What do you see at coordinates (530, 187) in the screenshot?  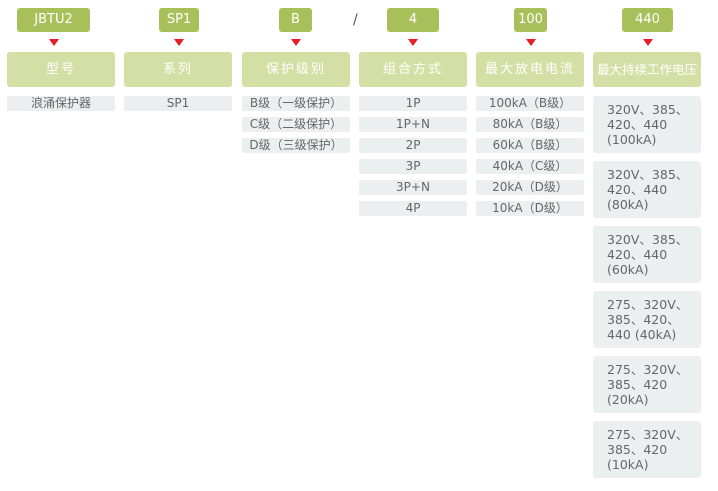 I see `option: 20kA（D级）` at bounding box center [530, 187].